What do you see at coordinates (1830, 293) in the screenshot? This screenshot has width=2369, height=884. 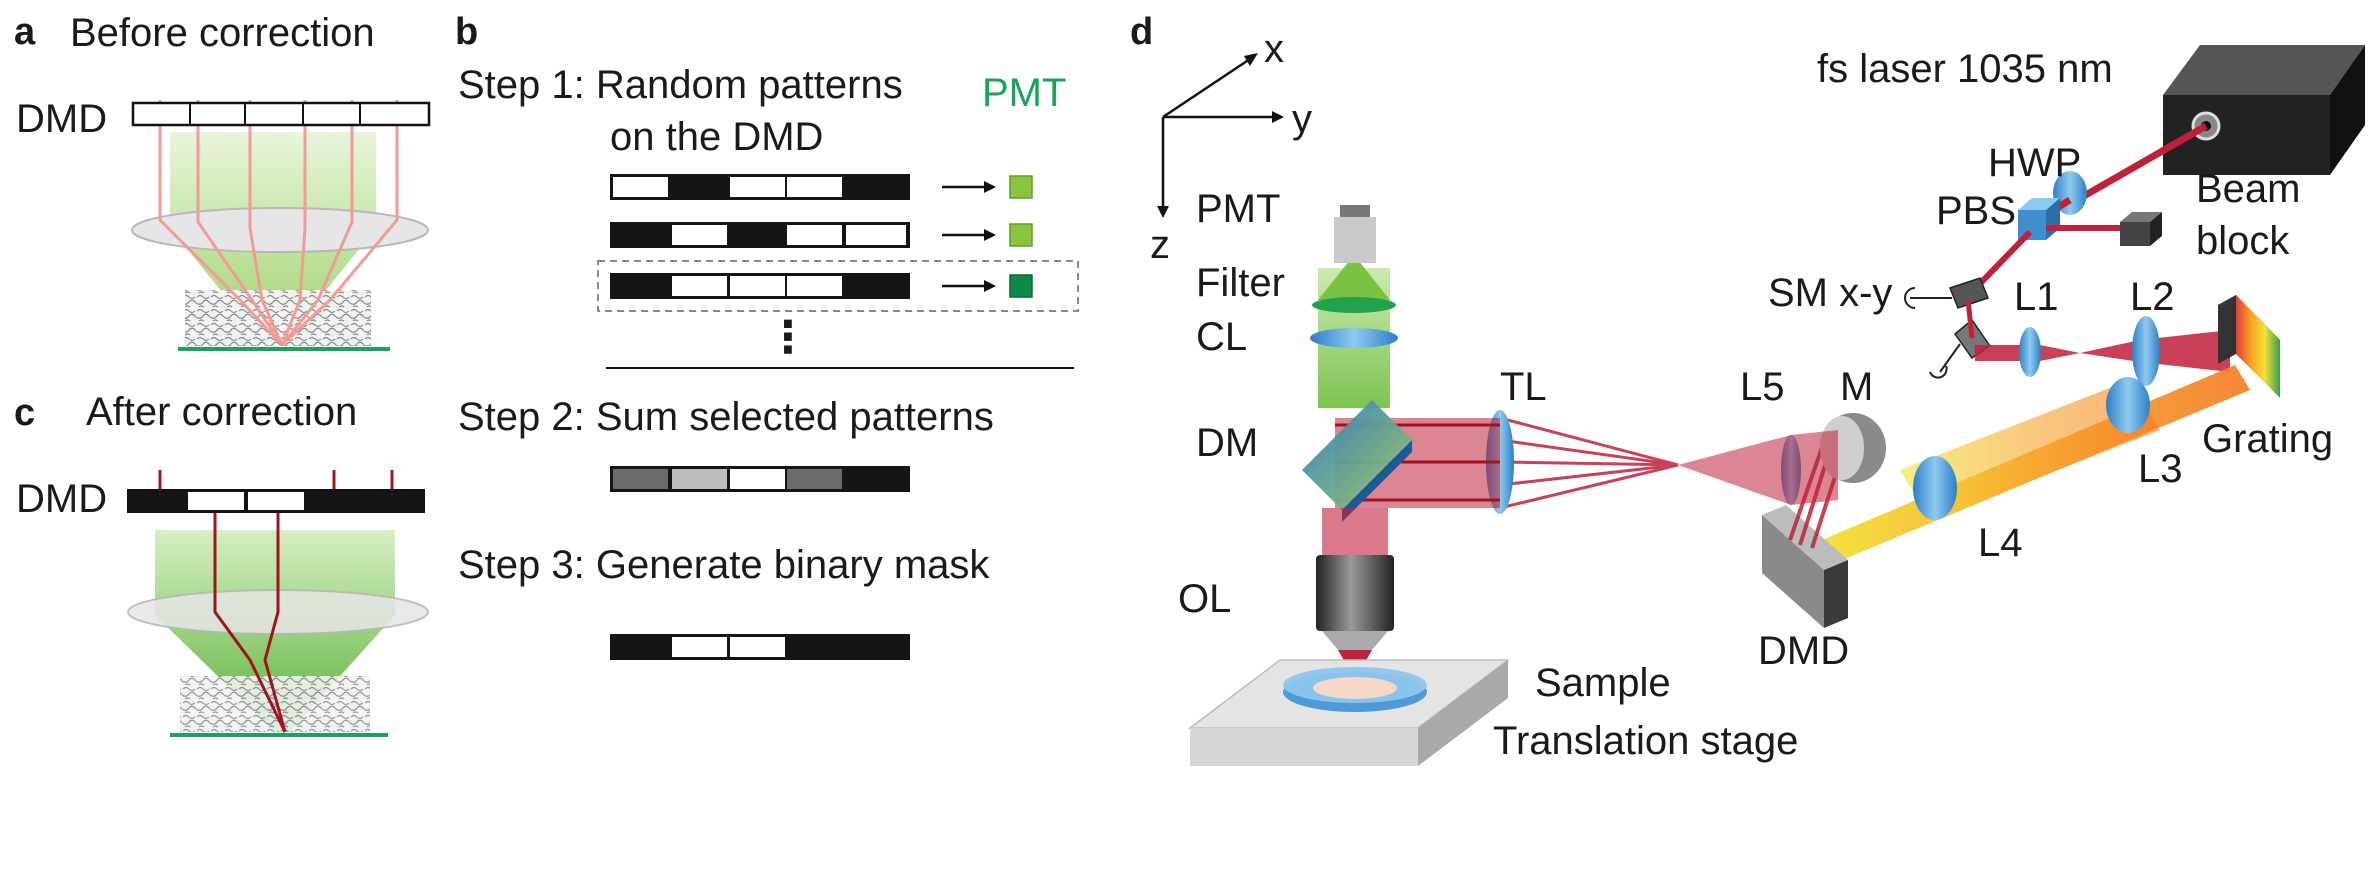 I see `scan-mirror-label: SM x-y` at bounding box center [1830, 293].